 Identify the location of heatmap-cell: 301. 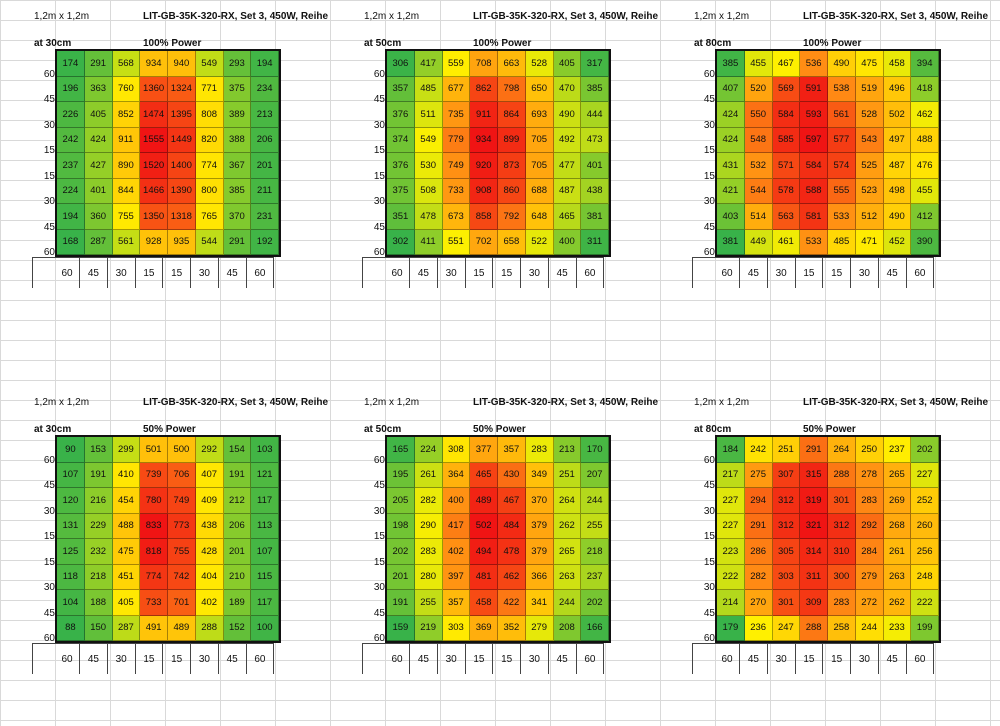
(786, 603).